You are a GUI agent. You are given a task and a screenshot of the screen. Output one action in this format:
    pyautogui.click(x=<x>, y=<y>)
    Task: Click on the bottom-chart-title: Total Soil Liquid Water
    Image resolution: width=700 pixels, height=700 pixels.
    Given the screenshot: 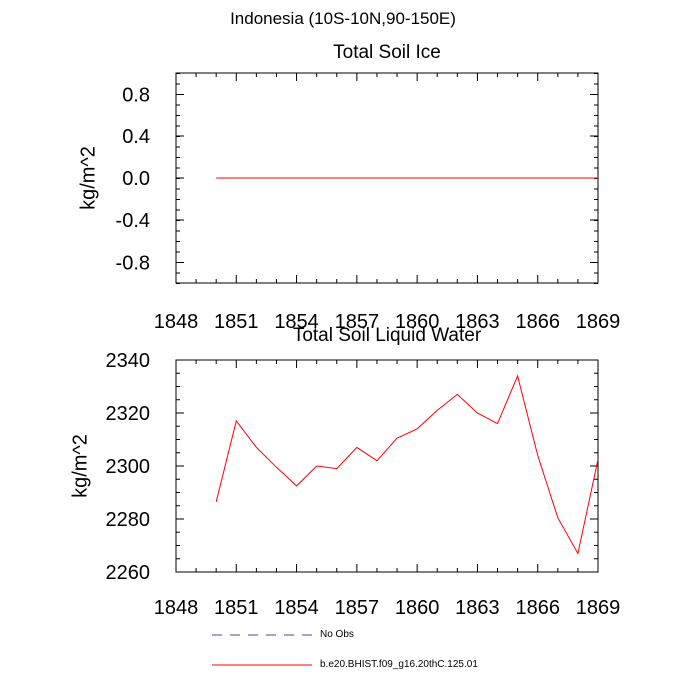 What is the action you would take?
    pyautogui.click(x=387, y=335)
    